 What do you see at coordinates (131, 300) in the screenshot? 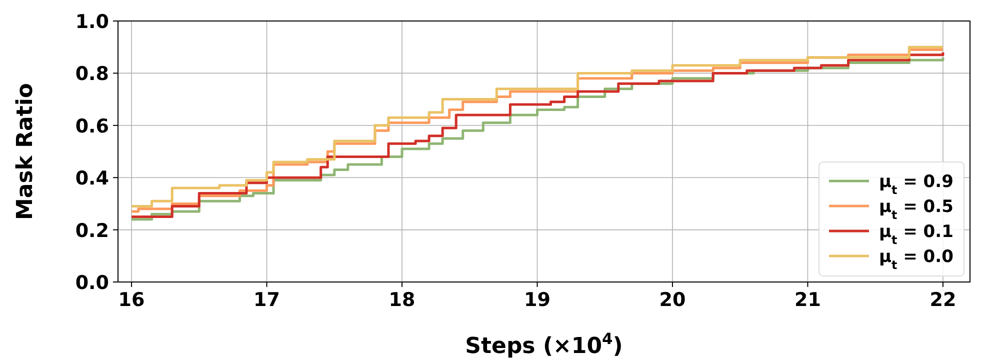
I see `x-tick-label: 16` at bounding box center [131, 300].